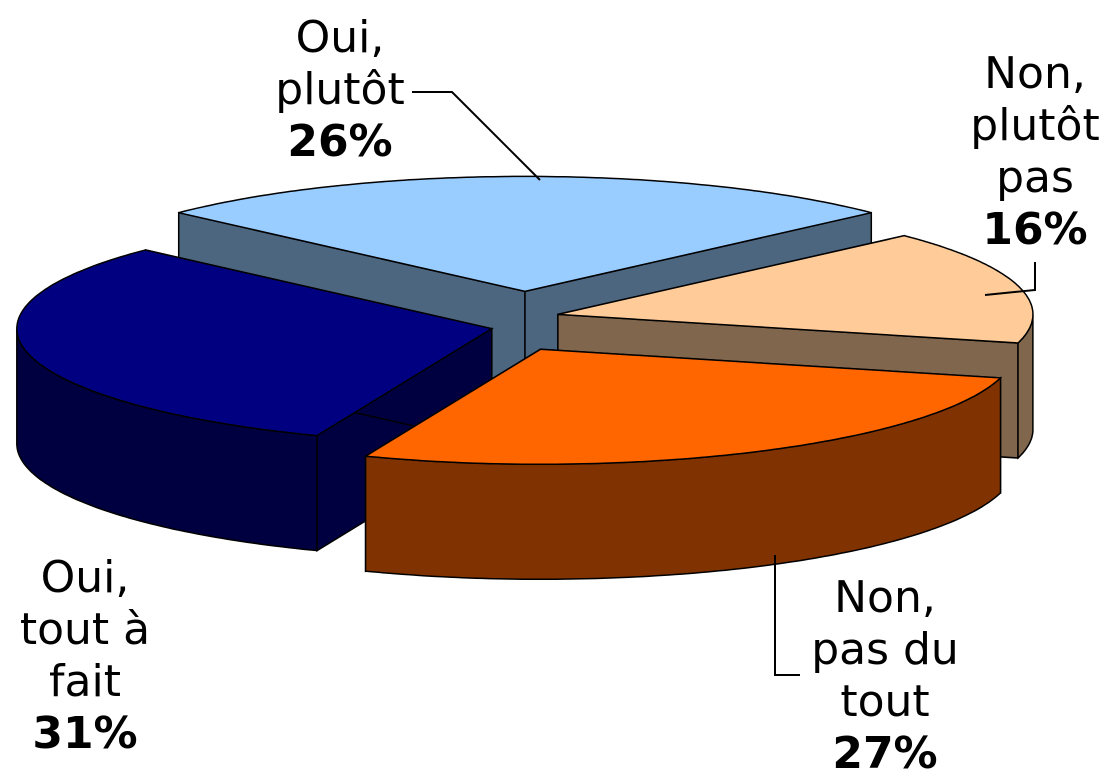 This screenshot has height=782, width=1114. What do you see at coordinates (85, 629) in the screenshot?
I see `category-label: Oui, tout à fait` at bounding box center [85, 629].